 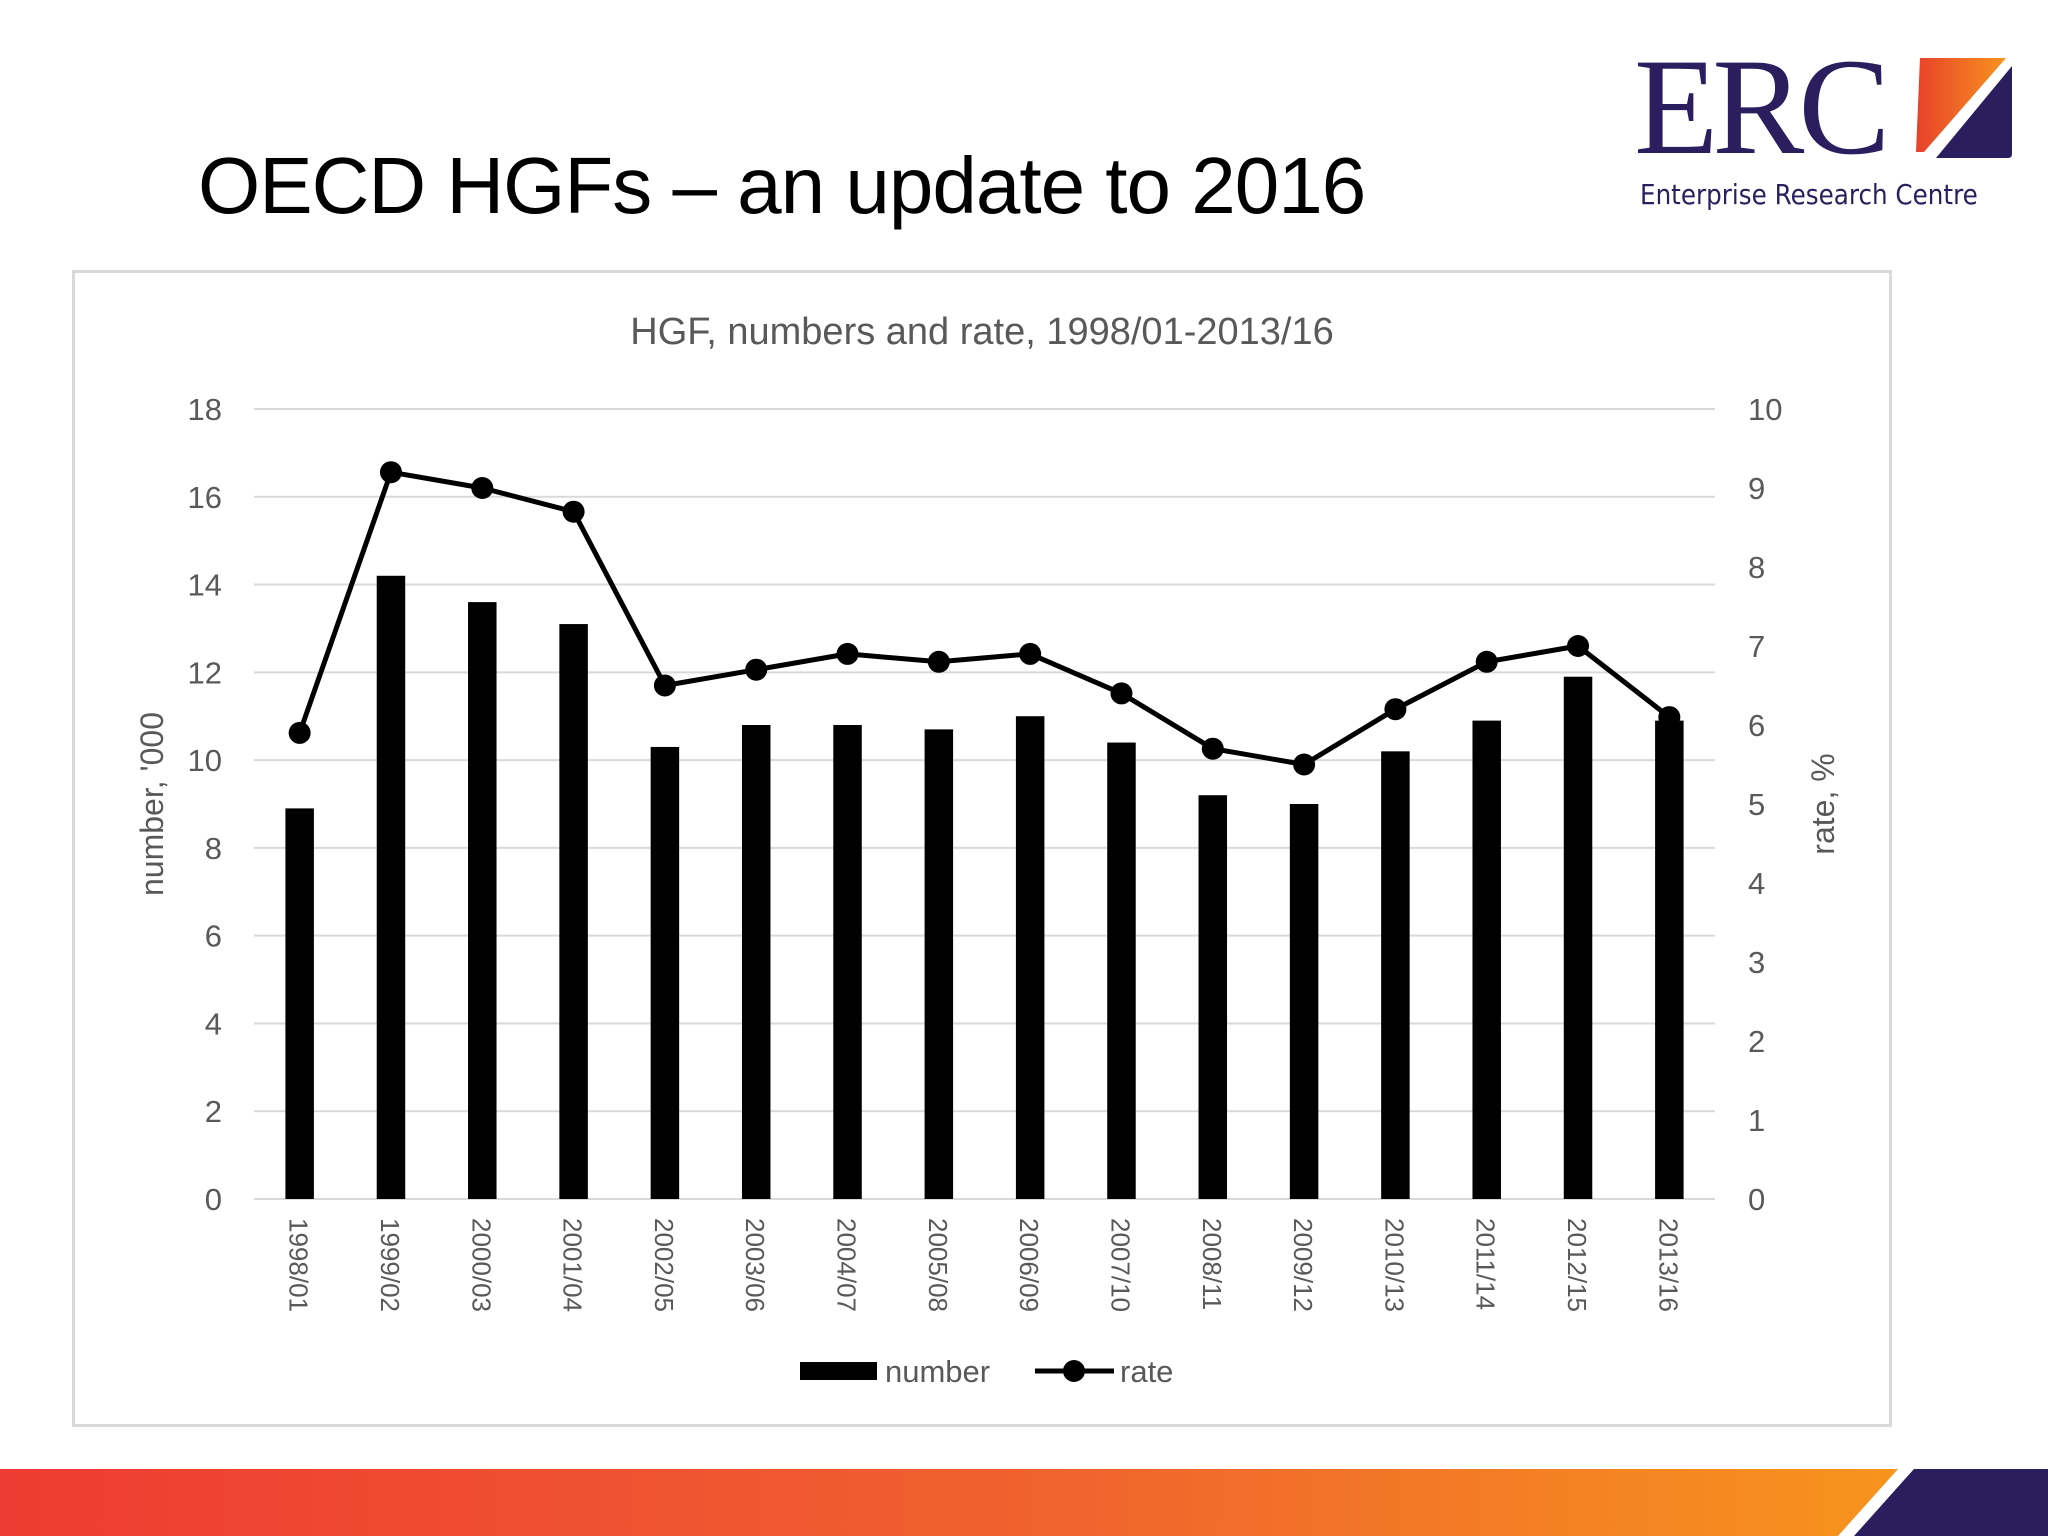 What do you see at coordinates (391, 887) in the screenshot?
I see `bar-1999/02` at bounding box center [391, 887].